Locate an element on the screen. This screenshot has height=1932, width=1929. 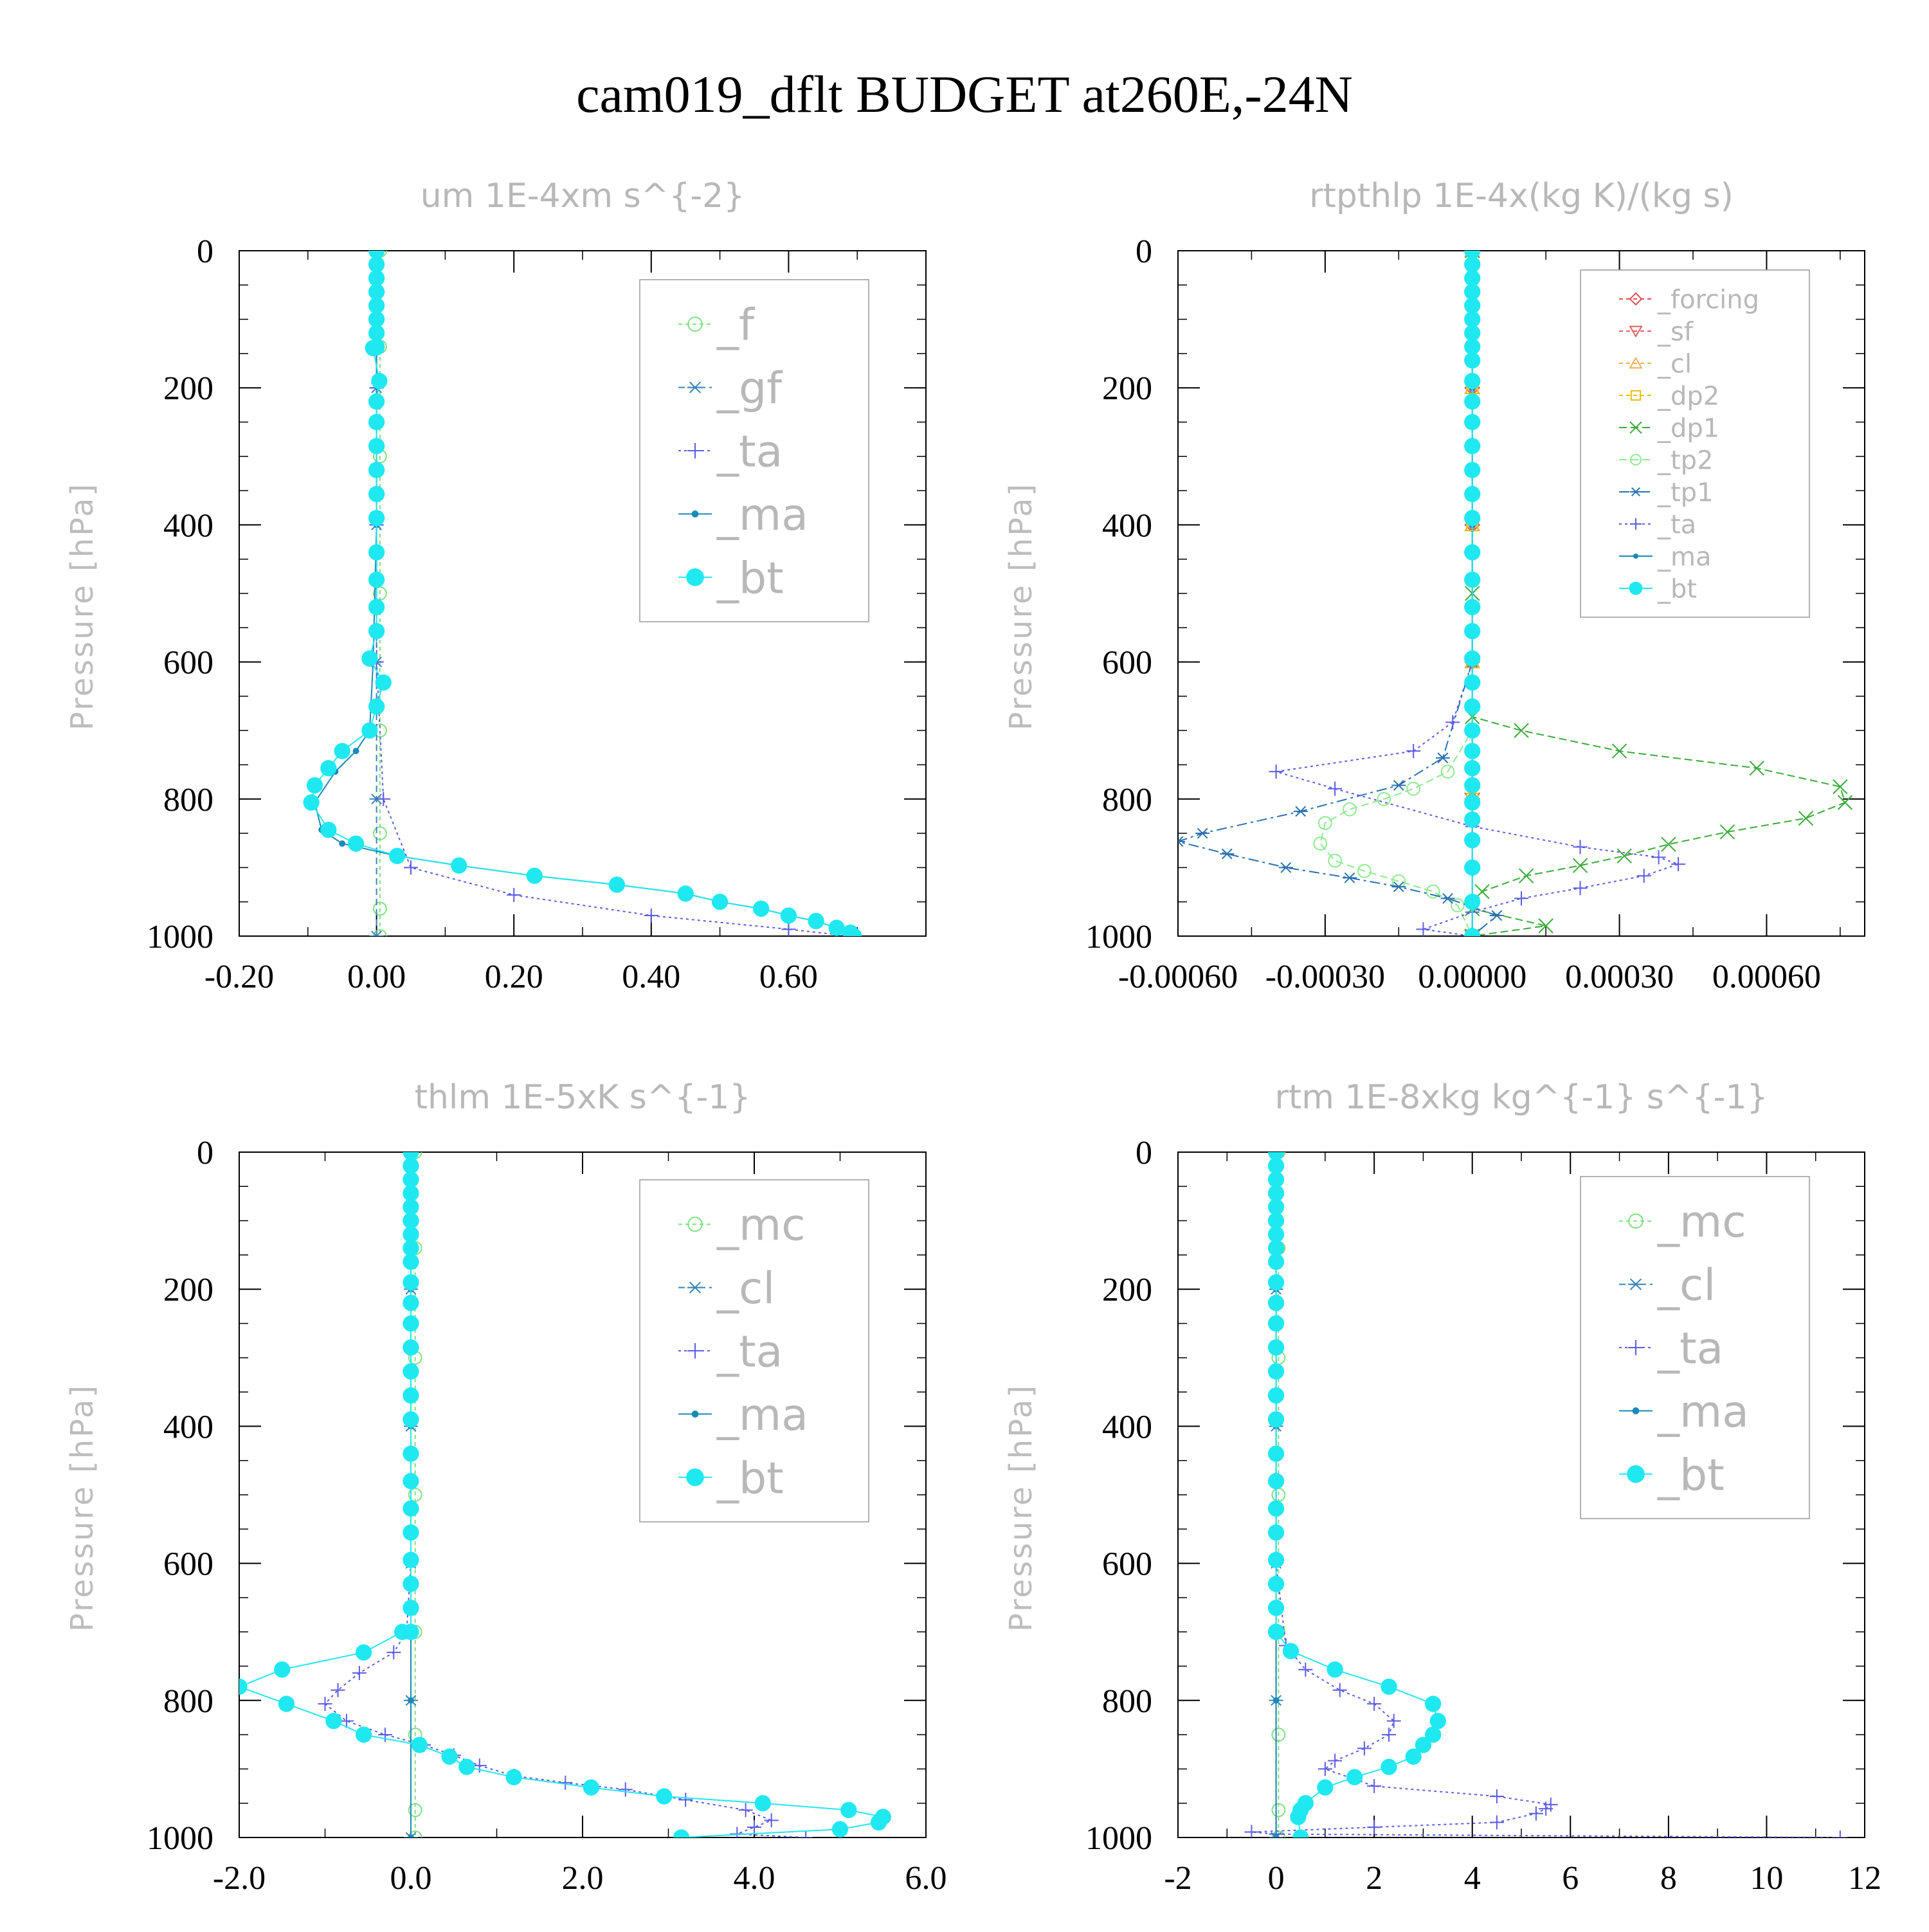
series-line-ta is located at coordinates (1478, 593).